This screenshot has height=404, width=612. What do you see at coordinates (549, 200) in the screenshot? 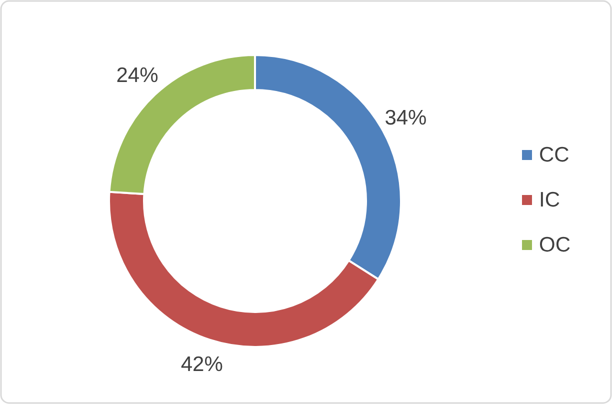
I see `legend-label: IC` at bounding box center [549, 200].